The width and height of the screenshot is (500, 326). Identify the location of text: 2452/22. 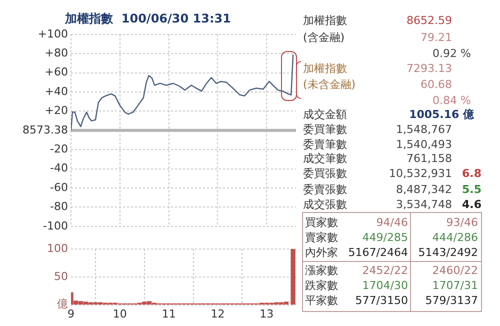
(385, 271).